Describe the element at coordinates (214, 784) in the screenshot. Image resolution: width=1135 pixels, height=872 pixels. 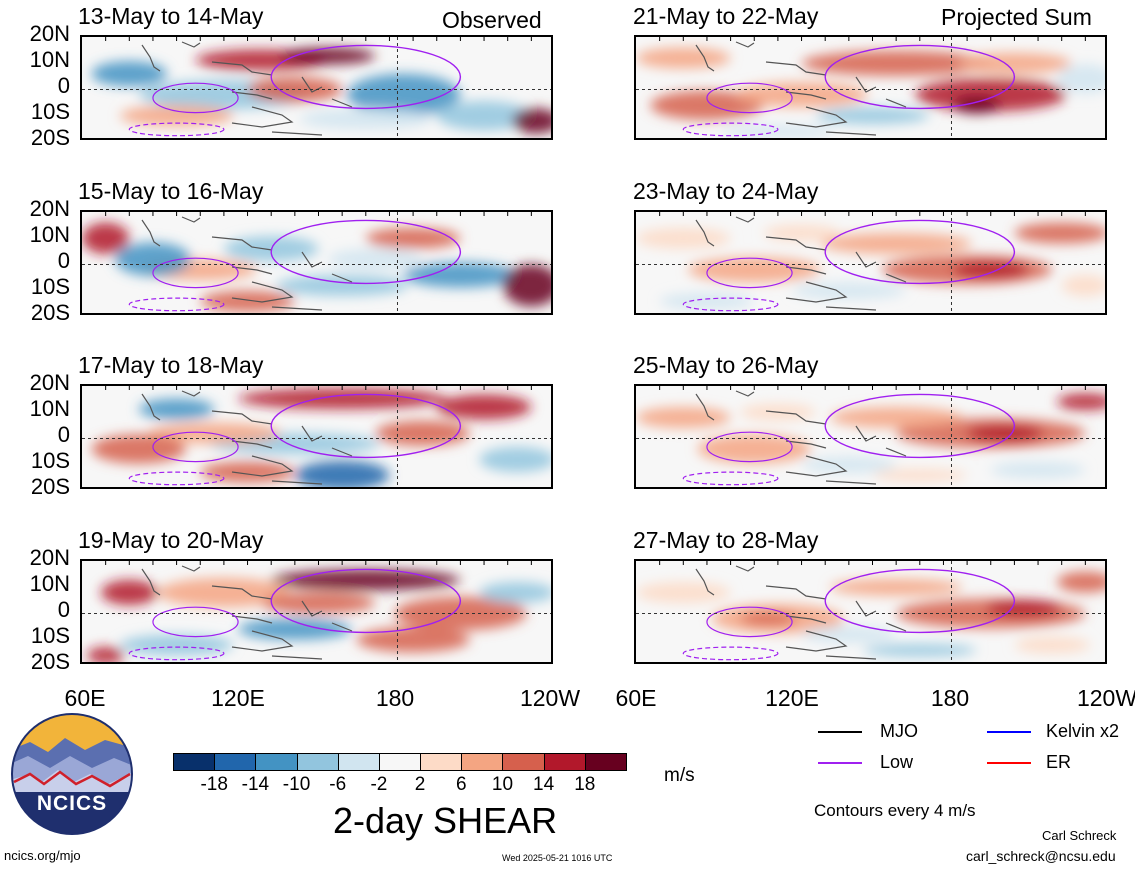
I see `colorbar-tick-label: -18` at that location.